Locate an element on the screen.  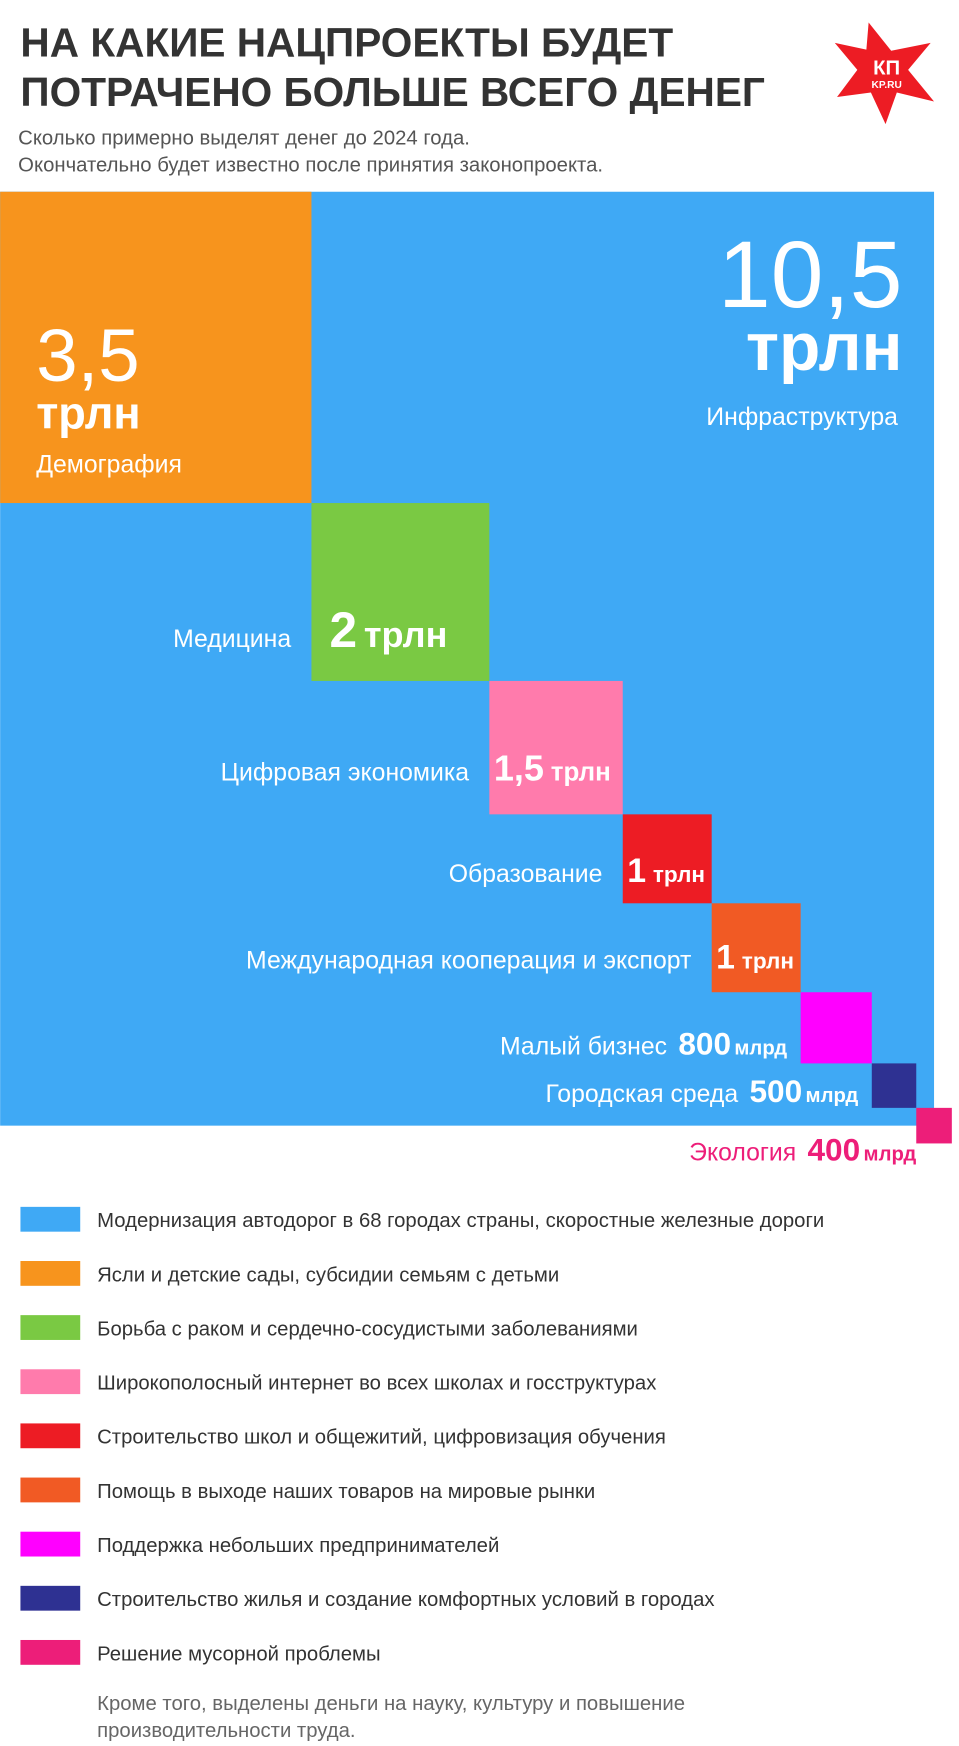
label-text: Малый бизнес 800 млрд is located at coordinates (643, 1043).